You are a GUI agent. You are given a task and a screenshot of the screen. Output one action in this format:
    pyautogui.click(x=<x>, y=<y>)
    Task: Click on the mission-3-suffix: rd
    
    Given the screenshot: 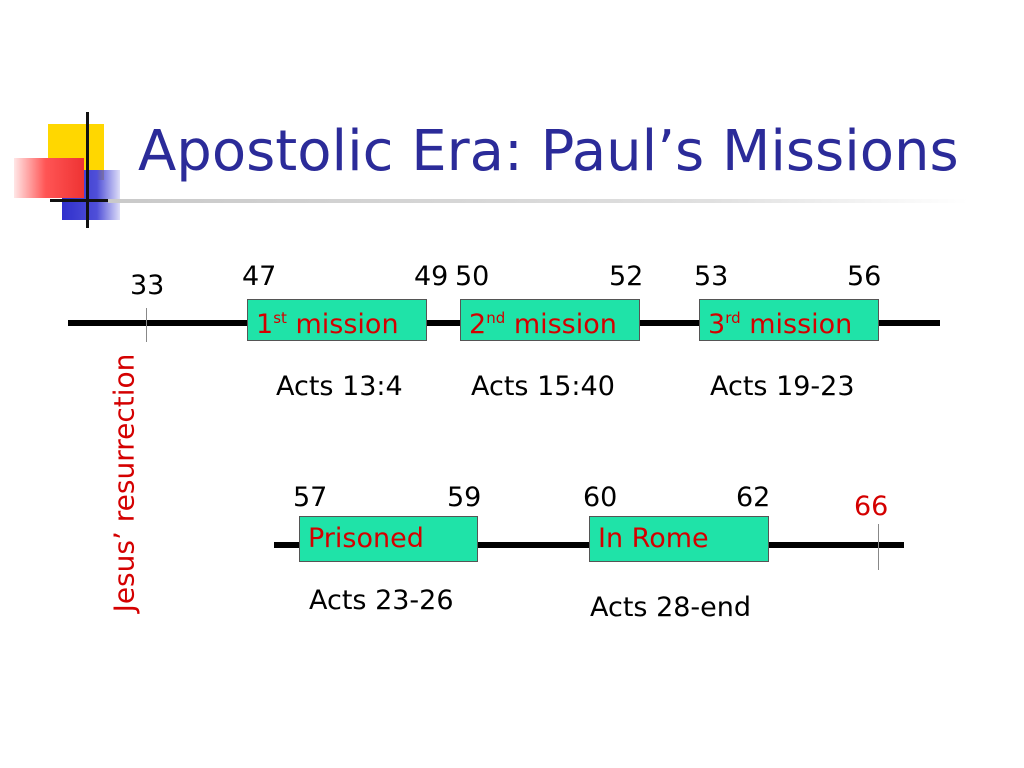 What is the action you would take?
    pyautogui.click(x=733, y=318)
    